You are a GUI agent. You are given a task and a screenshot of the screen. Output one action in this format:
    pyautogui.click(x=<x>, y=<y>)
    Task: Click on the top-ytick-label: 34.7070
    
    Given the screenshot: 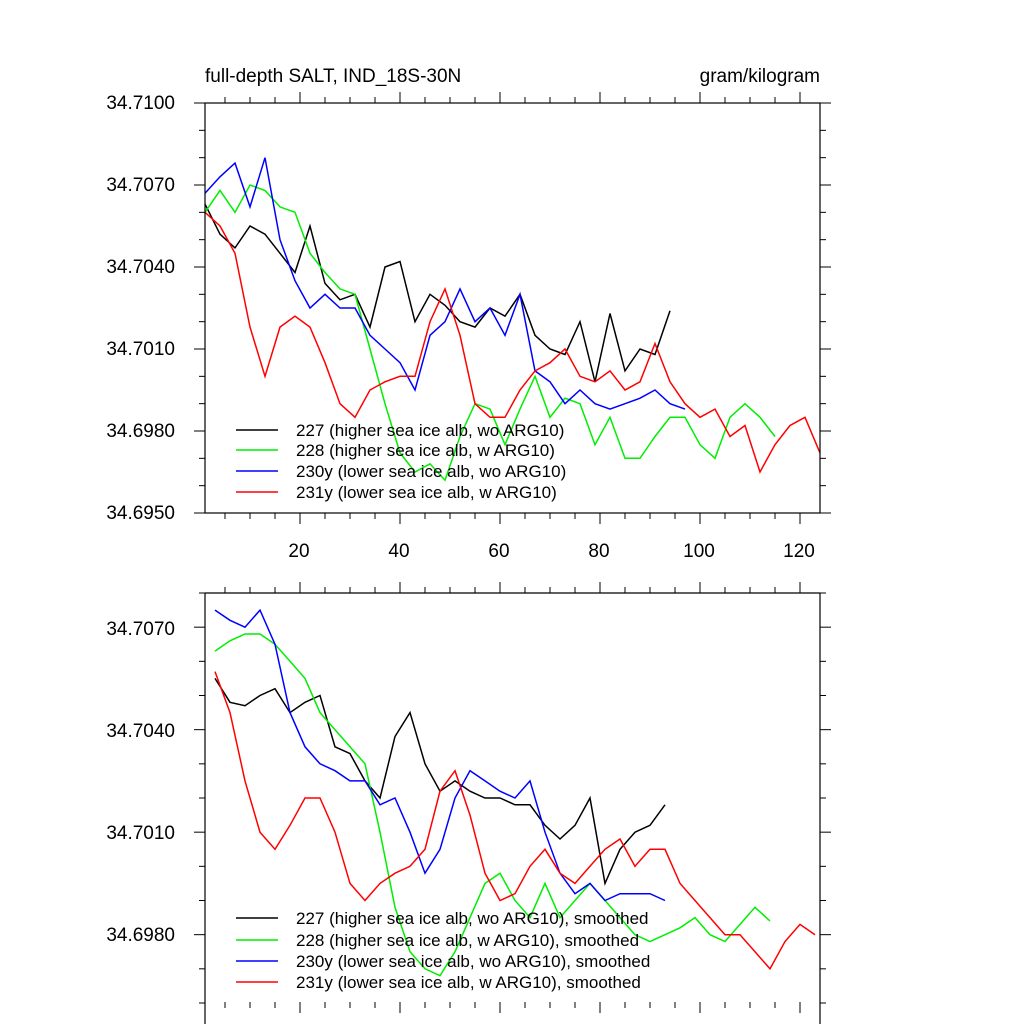 What is the action you would take?
    pyautogui.click(x=140, y=185)
    